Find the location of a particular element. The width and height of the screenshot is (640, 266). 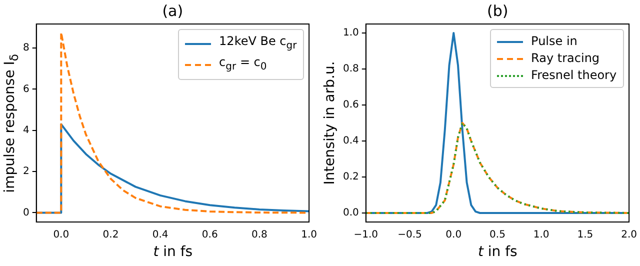

y-tick-label: 8 is located at coordinates (26, 48).